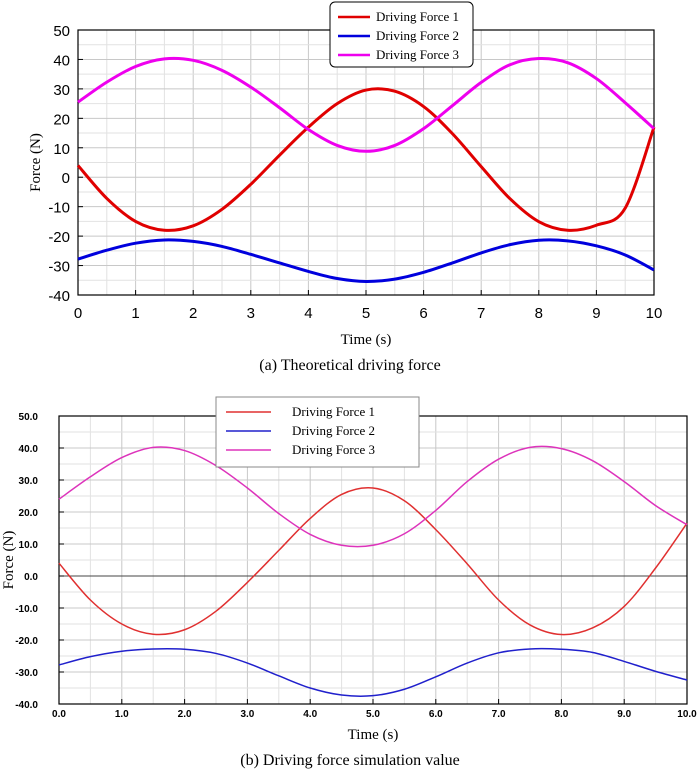 Image resolution: width=700 pixels, height=774 pixels. What do you see at coordinates (596, 313) in the screenshot?
I see `x-tick-label: 9` at bounding box center [596, 313].